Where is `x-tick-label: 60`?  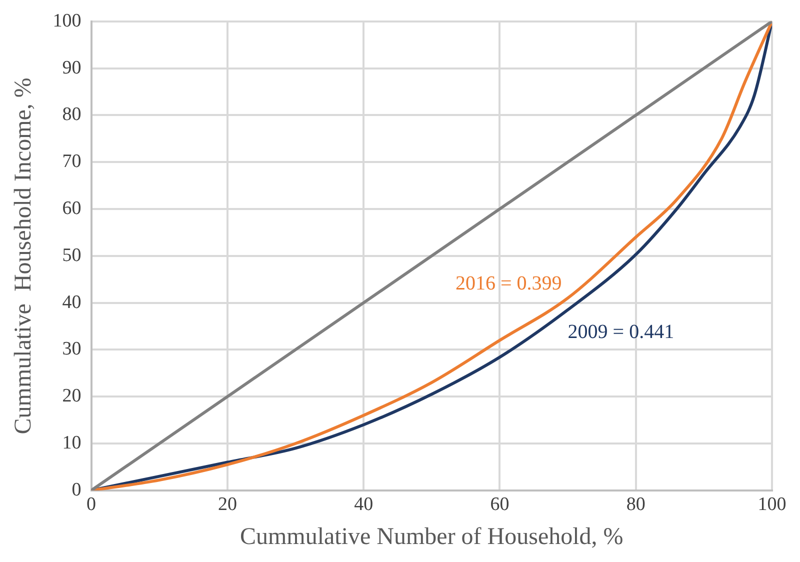
x-tick-label: 60 is located at coordinates (500, 504).